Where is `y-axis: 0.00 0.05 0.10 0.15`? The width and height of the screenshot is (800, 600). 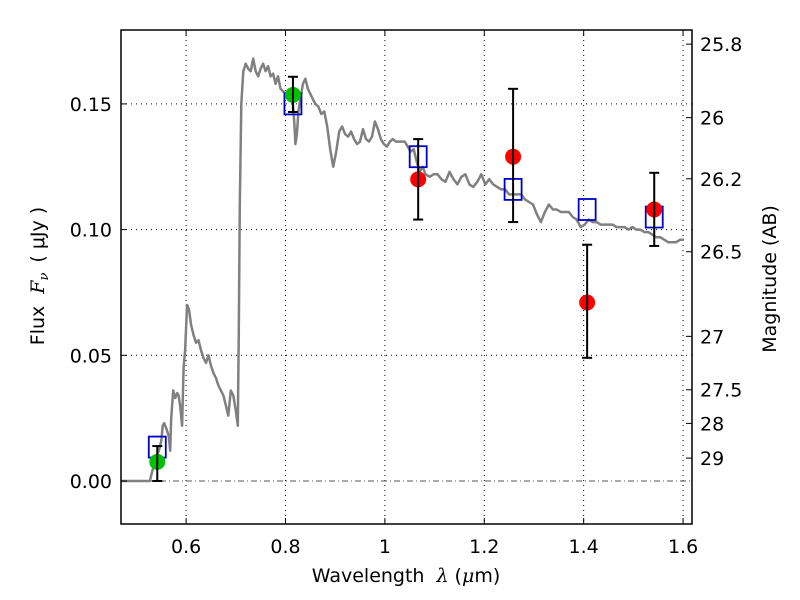
y-axis: 0.00 0.05 0.10 0.15 is located at coordinates (98, 293).